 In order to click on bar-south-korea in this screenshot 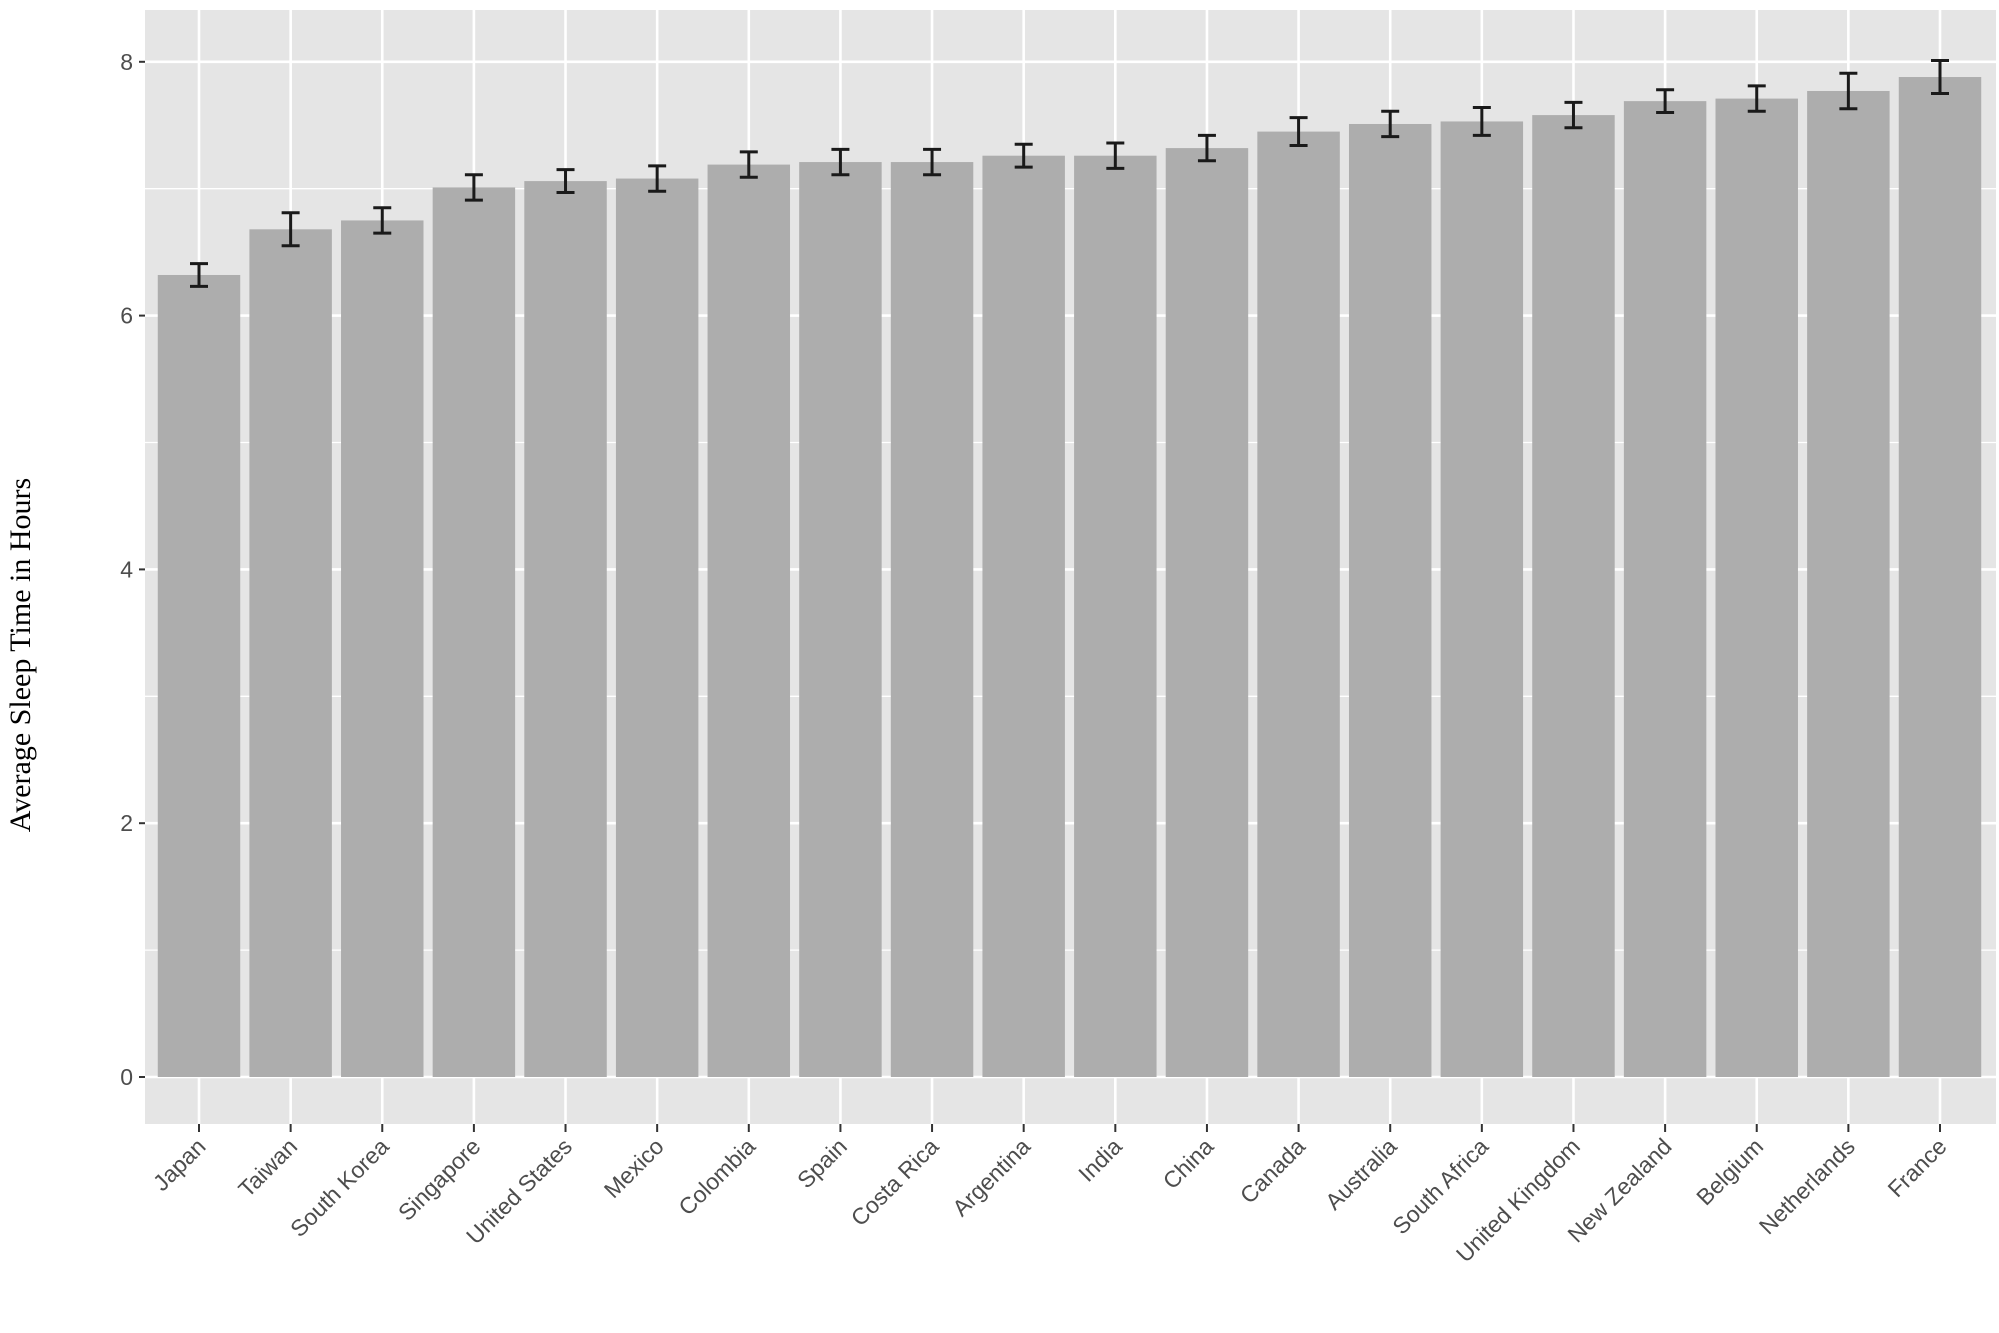, I will do `click(382, 649)`.